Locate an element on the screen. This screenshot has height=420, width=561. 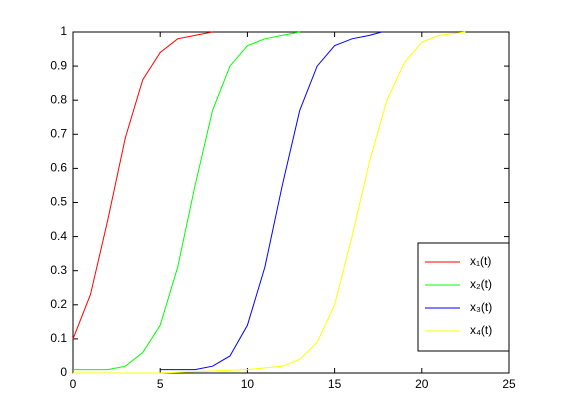
x-tick-label: 10 is located at coordinates (248, 384).